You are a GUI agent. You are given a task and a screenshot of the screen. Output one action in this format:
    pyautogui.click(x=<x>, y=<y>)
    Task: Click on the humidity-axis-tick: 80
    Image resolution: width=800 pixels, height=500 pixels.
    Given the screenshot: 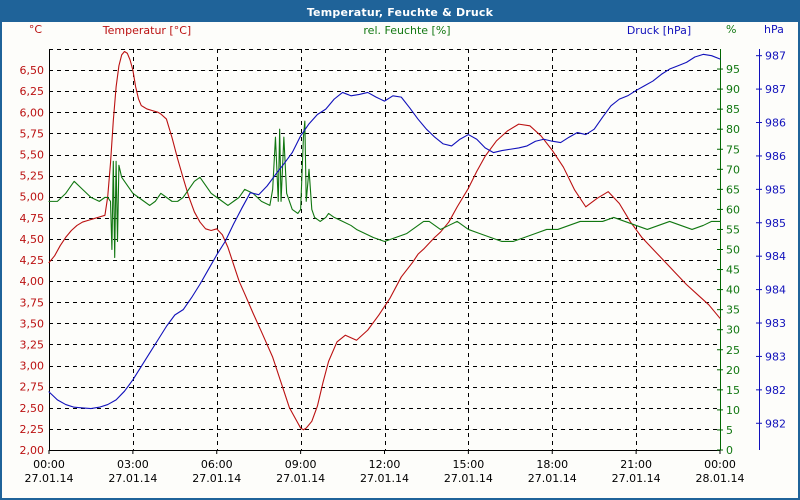 What is the action you would take?
    pyautogui.click(x=733, y=129)
    